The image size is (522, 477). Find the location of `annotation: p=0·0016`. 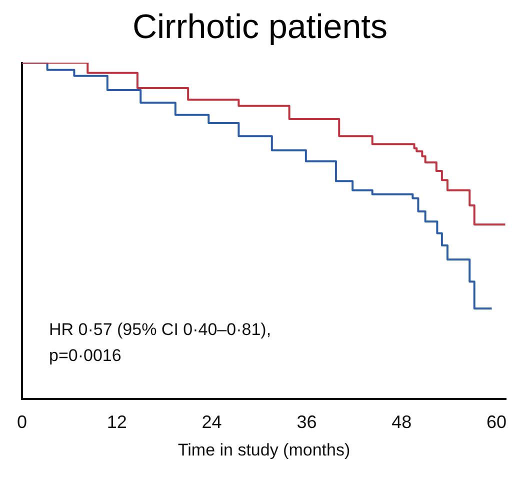

annotation: p=0·0016 is located at coordinates (85, 355).